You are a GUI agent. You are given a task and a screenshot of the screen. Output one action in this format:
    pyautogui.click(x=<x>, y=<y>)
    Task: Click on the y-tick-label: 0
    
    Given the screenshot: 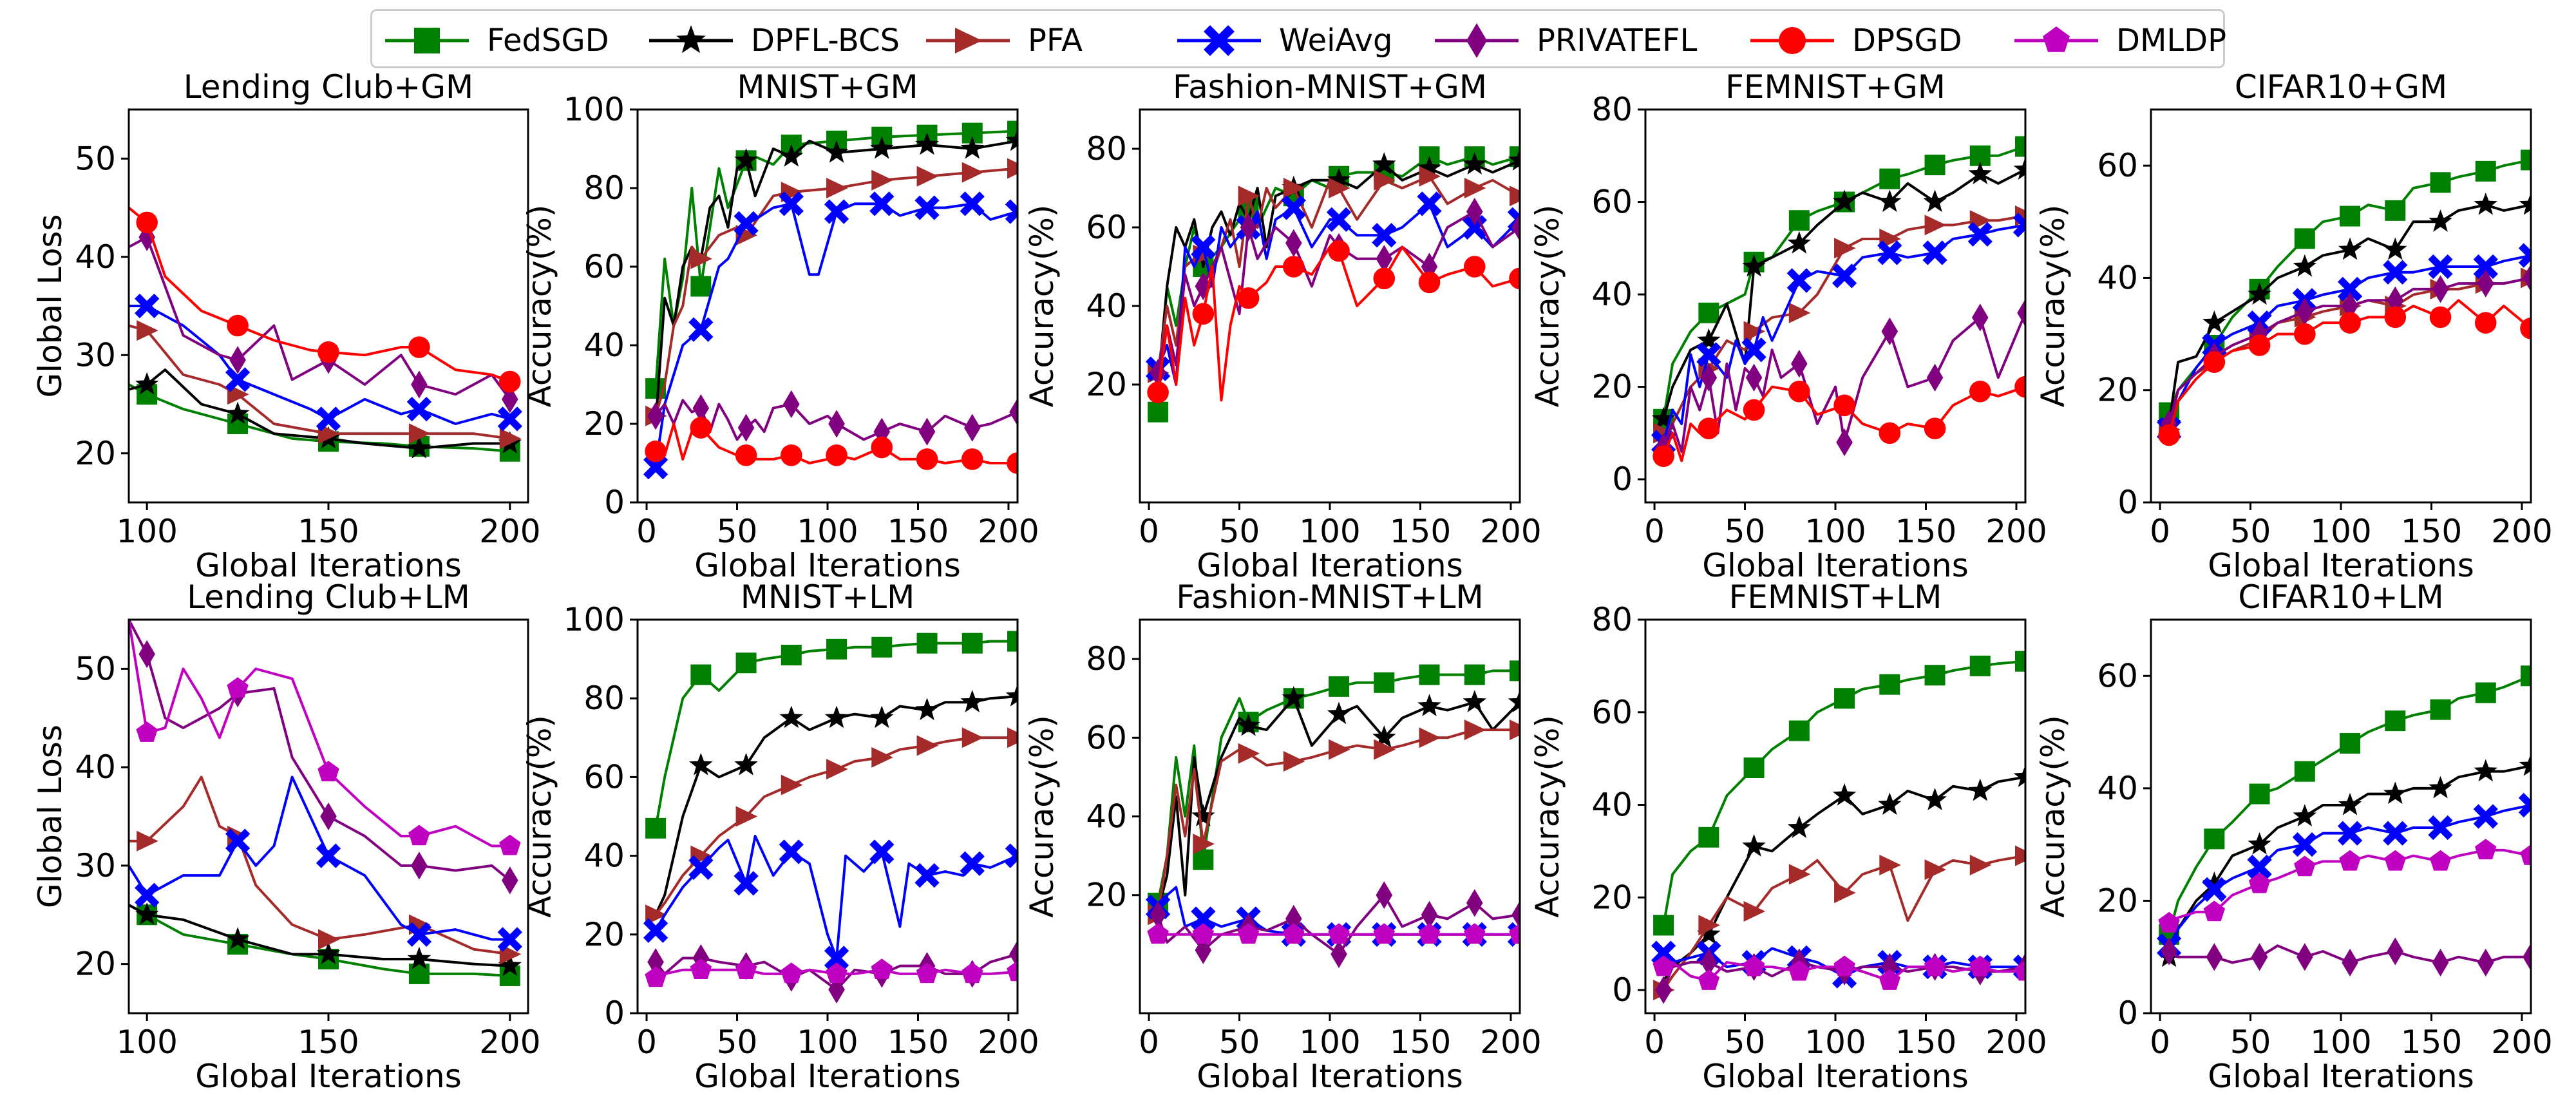 What is the action you would take?
    pyautogui.click(x=614, y=1013)
    